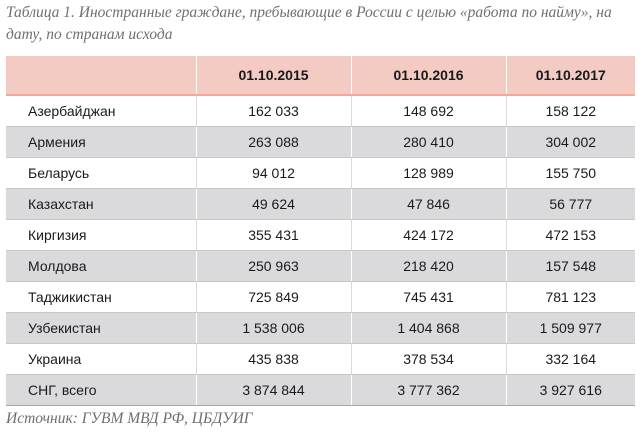  What do you see at coordinates (129, 418) in the screenshot?
I see `source-note: Источник: ГУВМ МВД РФ, ЦБДУИГ` at bounding box center [129, 418].